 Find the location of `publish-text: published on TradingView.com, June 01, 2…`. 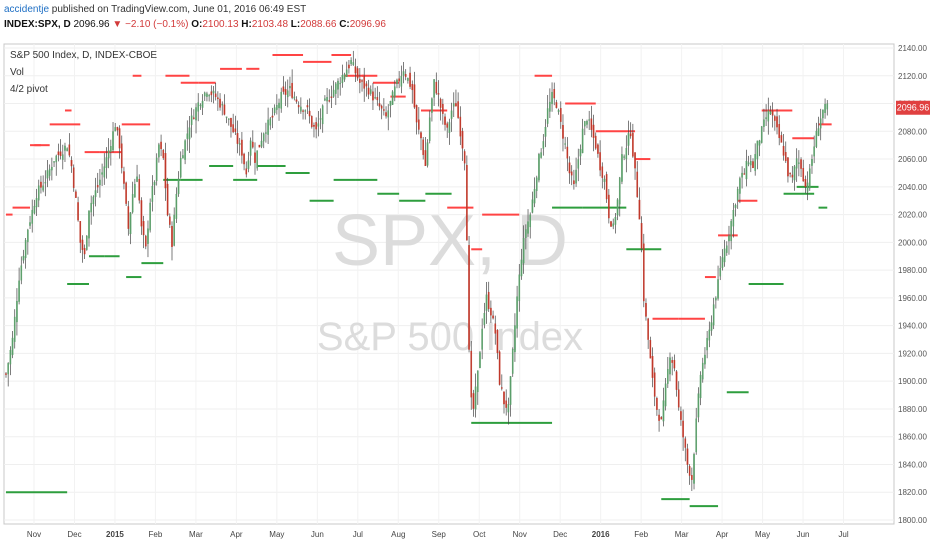

publish-text: published on TradingView.com, June 01, 2… is located at coordinates (178, 9).